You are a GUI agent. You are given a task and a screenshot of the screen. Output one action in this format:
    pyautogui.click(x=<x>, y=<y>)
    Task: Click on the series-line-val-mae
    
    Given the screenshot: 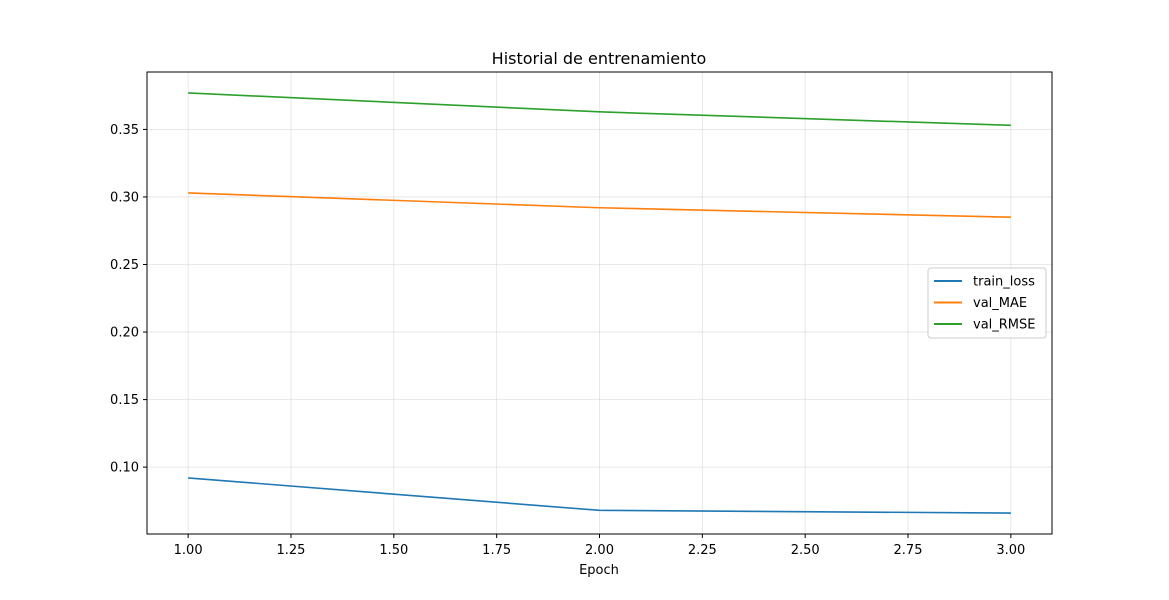 What is the action you would take?
    pyautogui.click(x=599, y=205)
    